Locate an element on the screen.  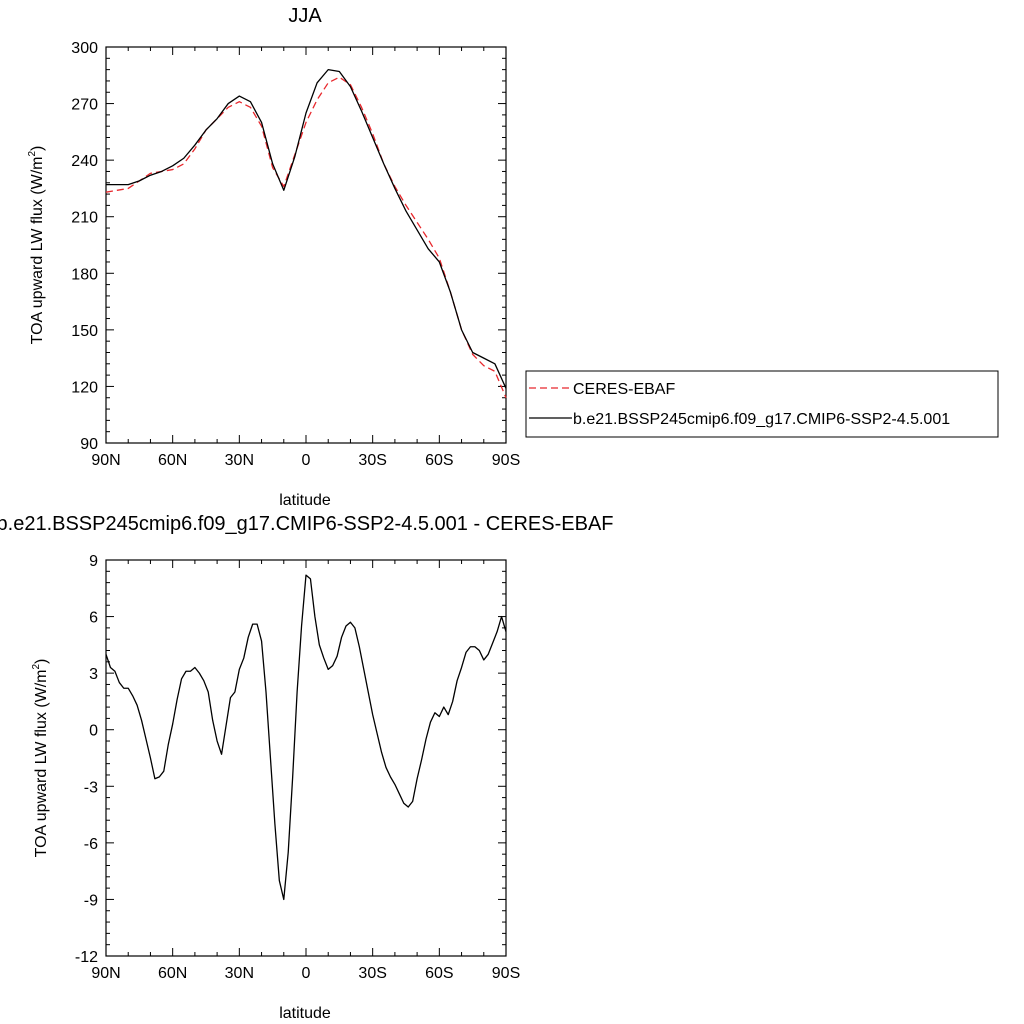
bottom-x-tick-label: 90S is located at coordinates (506, 973).